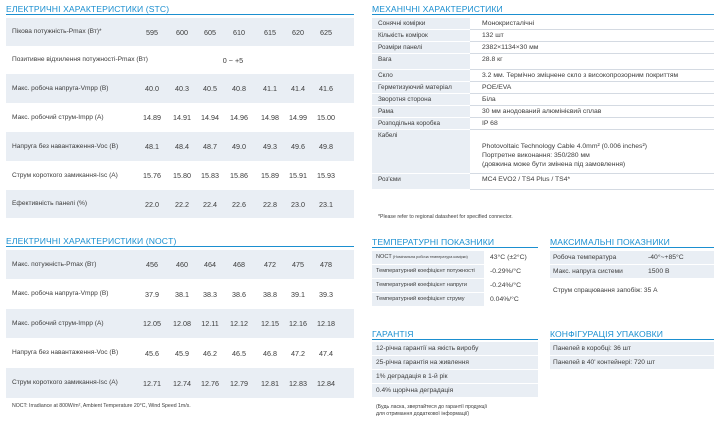 This screenshot has width=720, height=422. What do you see at coordinates (182, 175) in the screenshot?
I see `stc-row-value: 15.80` at bounding box center [182, 175].